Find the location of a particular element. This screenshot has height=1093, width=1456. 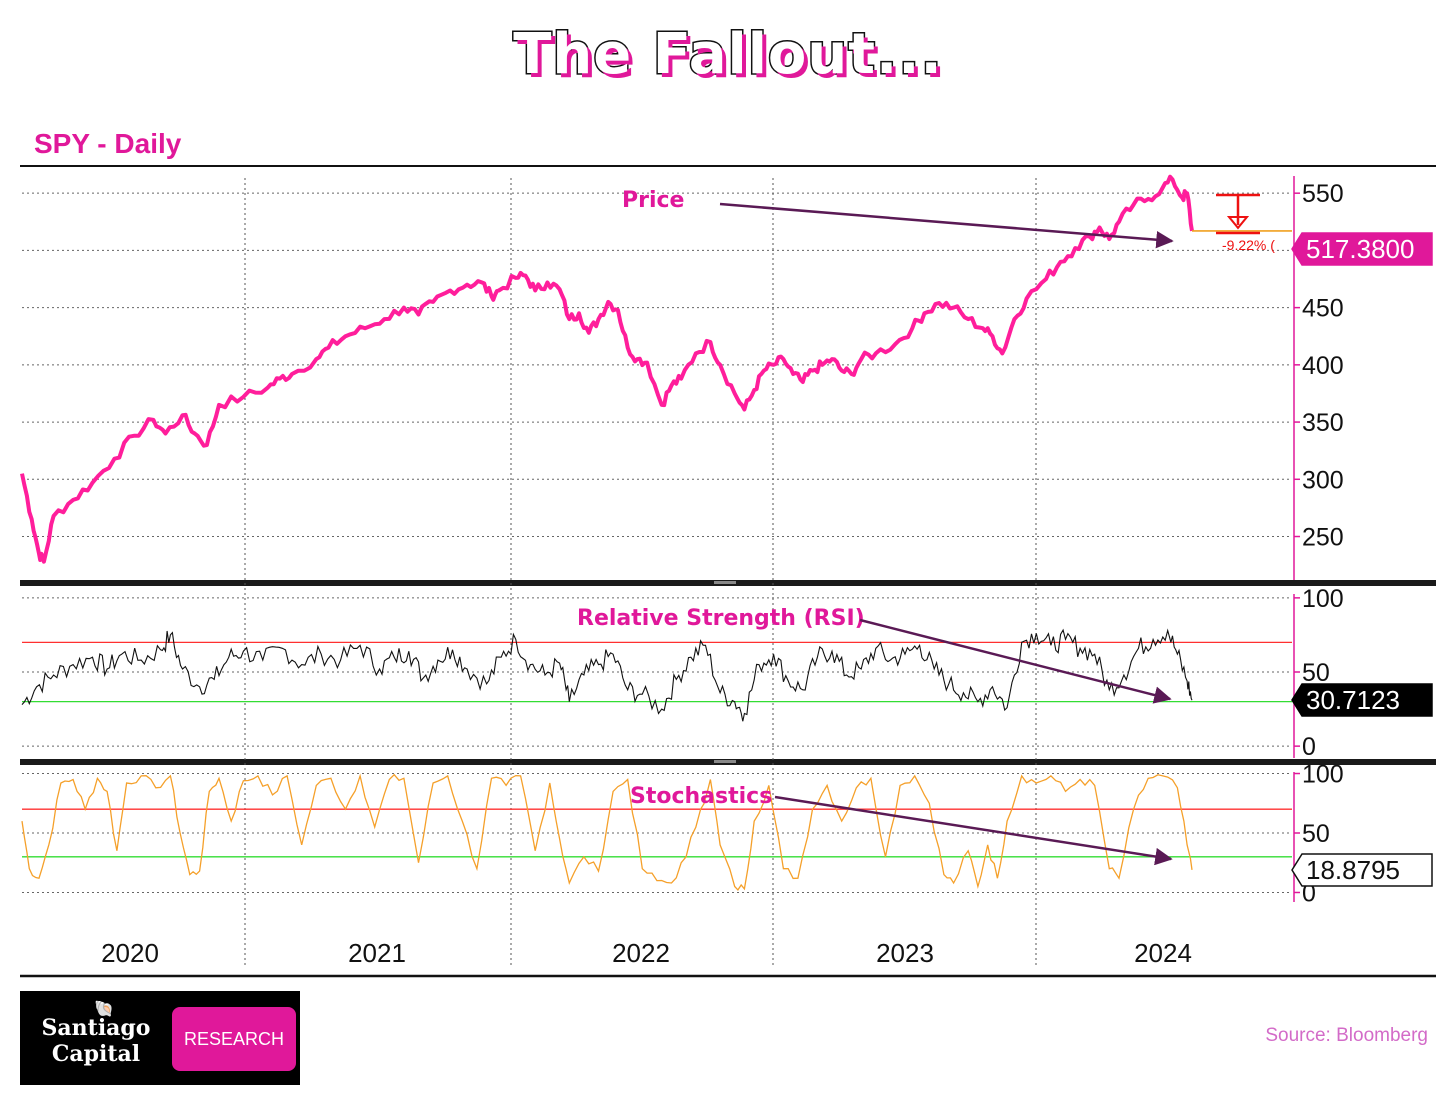

rsi-stoch-separator-grip is located at coordinates (725, 761).